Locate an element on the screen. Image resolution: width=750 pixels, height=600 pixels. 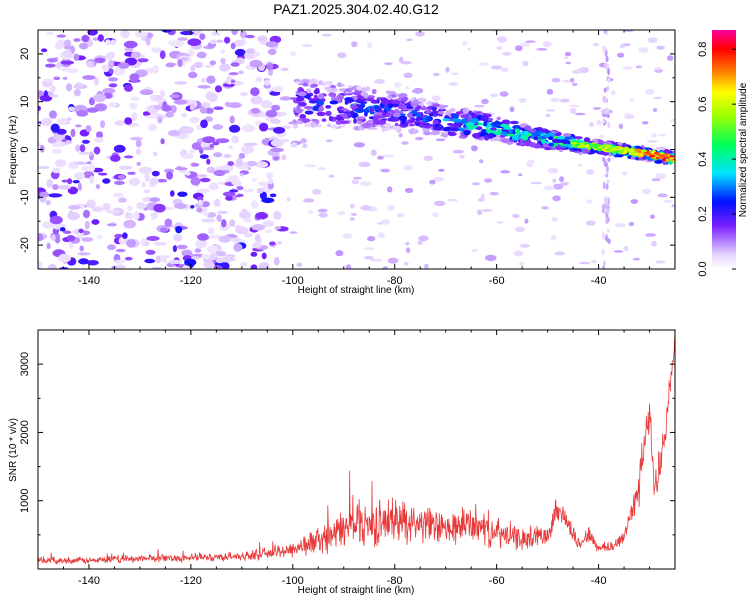
x-tick-label: -60 is located at coordinates (497, 581).